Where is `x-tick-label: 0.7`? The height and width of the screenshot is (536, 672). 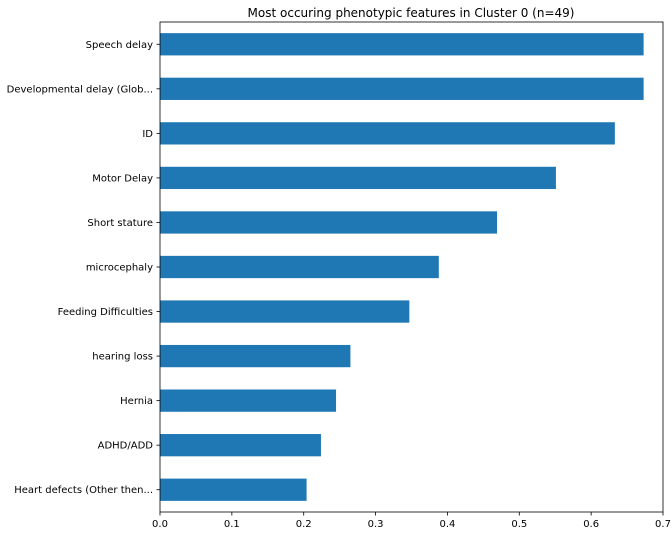
x-tick-label: 0.7 is located at coordinates (663, 524).